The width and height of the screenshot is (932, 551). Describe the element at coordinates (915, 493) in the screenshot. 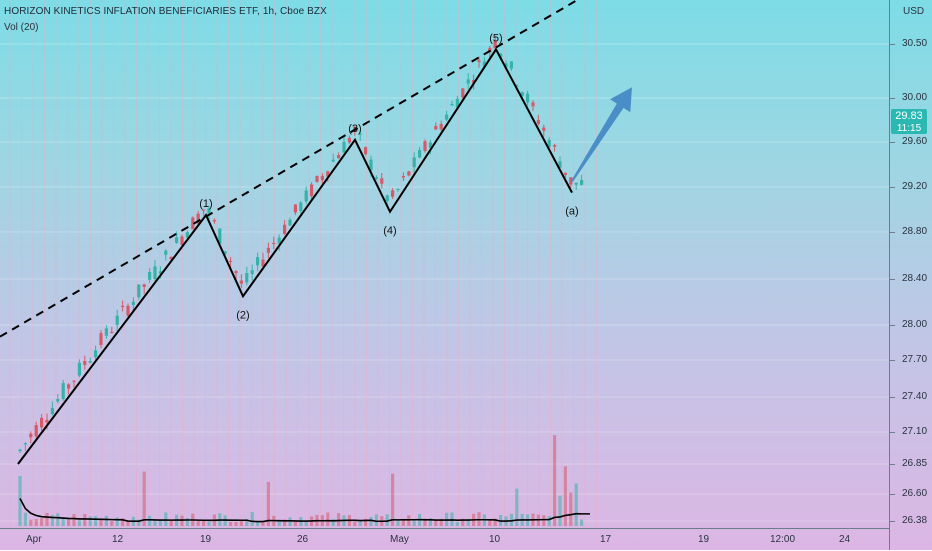

I see `price-tick-label: 26.60` at that location.